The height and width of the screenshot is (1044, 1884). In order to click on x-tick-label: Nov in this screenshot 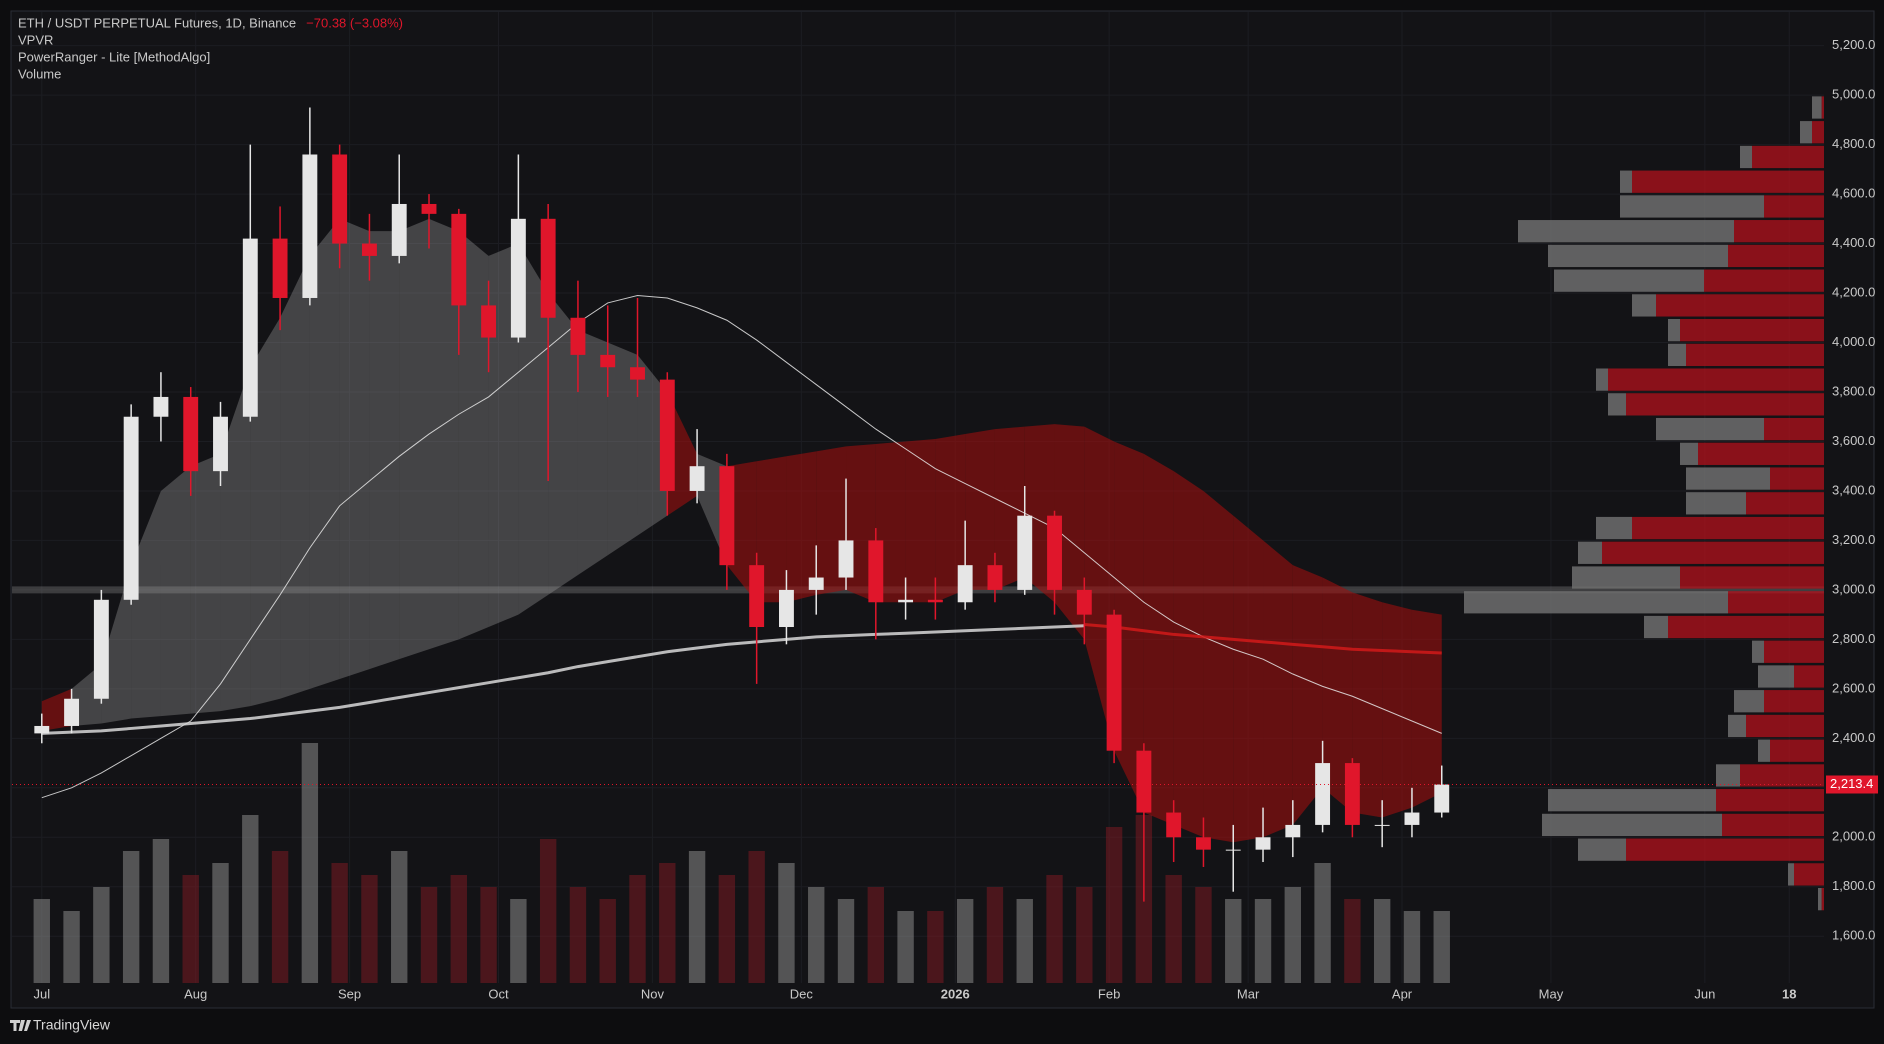, I will do `click(653, 993)`.